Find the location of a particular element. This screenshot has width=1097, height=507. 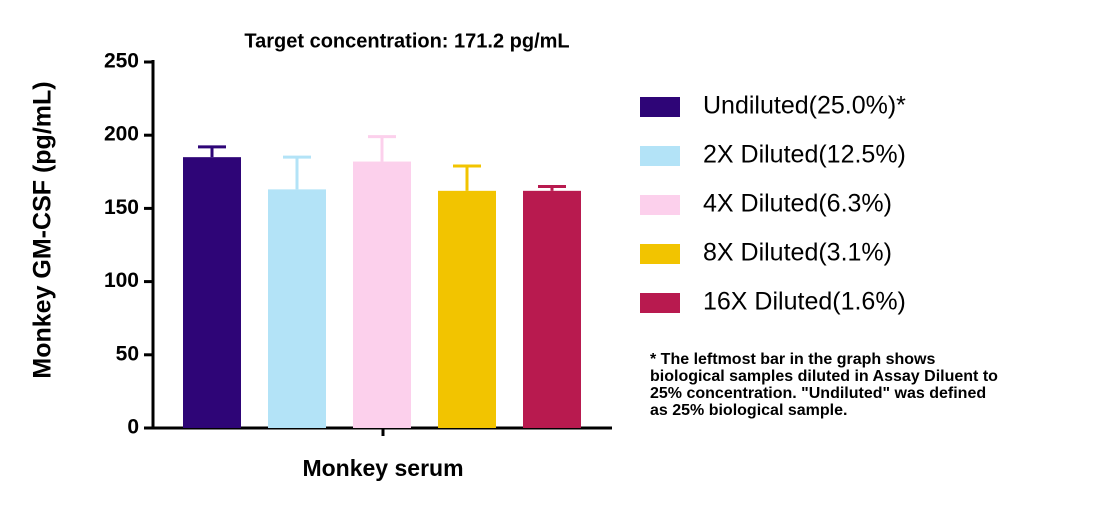

y-tick-label: 50 is located at coordinates (127, 353).